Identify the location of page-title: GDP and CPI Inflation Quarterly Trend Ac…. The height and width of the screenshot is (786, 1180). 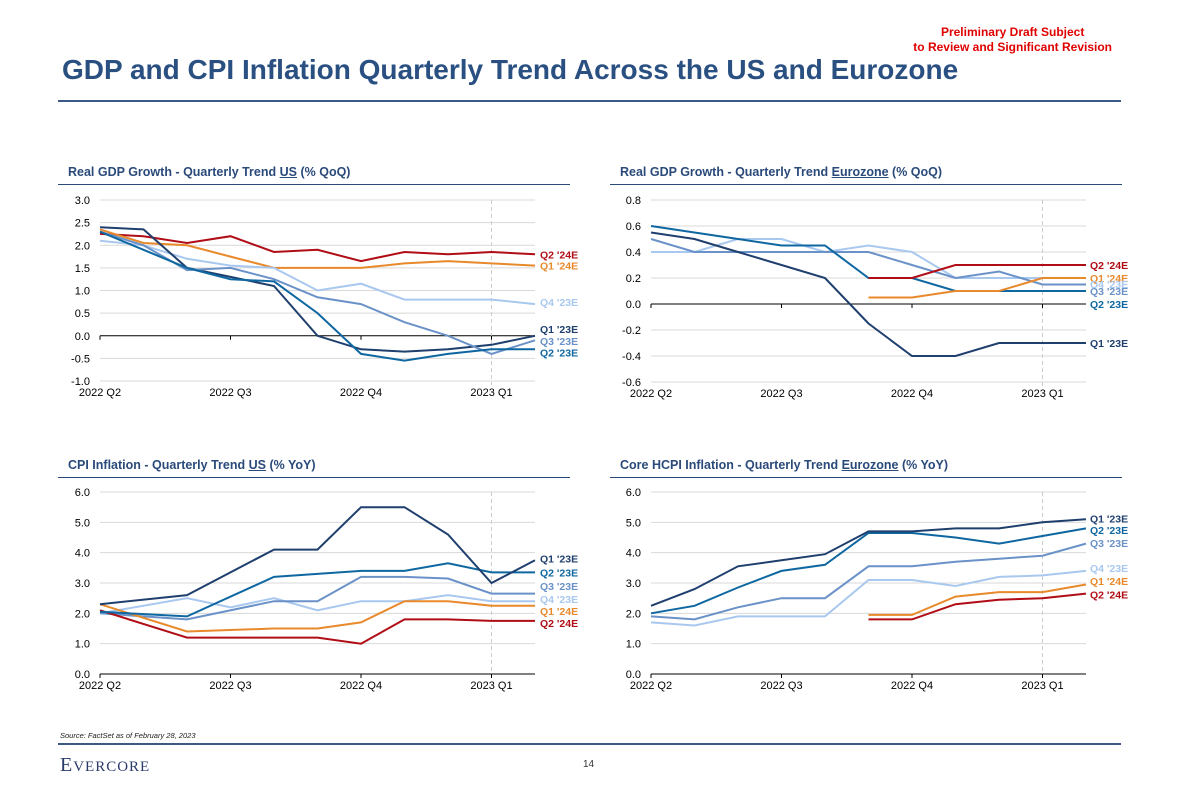
(510, 69).